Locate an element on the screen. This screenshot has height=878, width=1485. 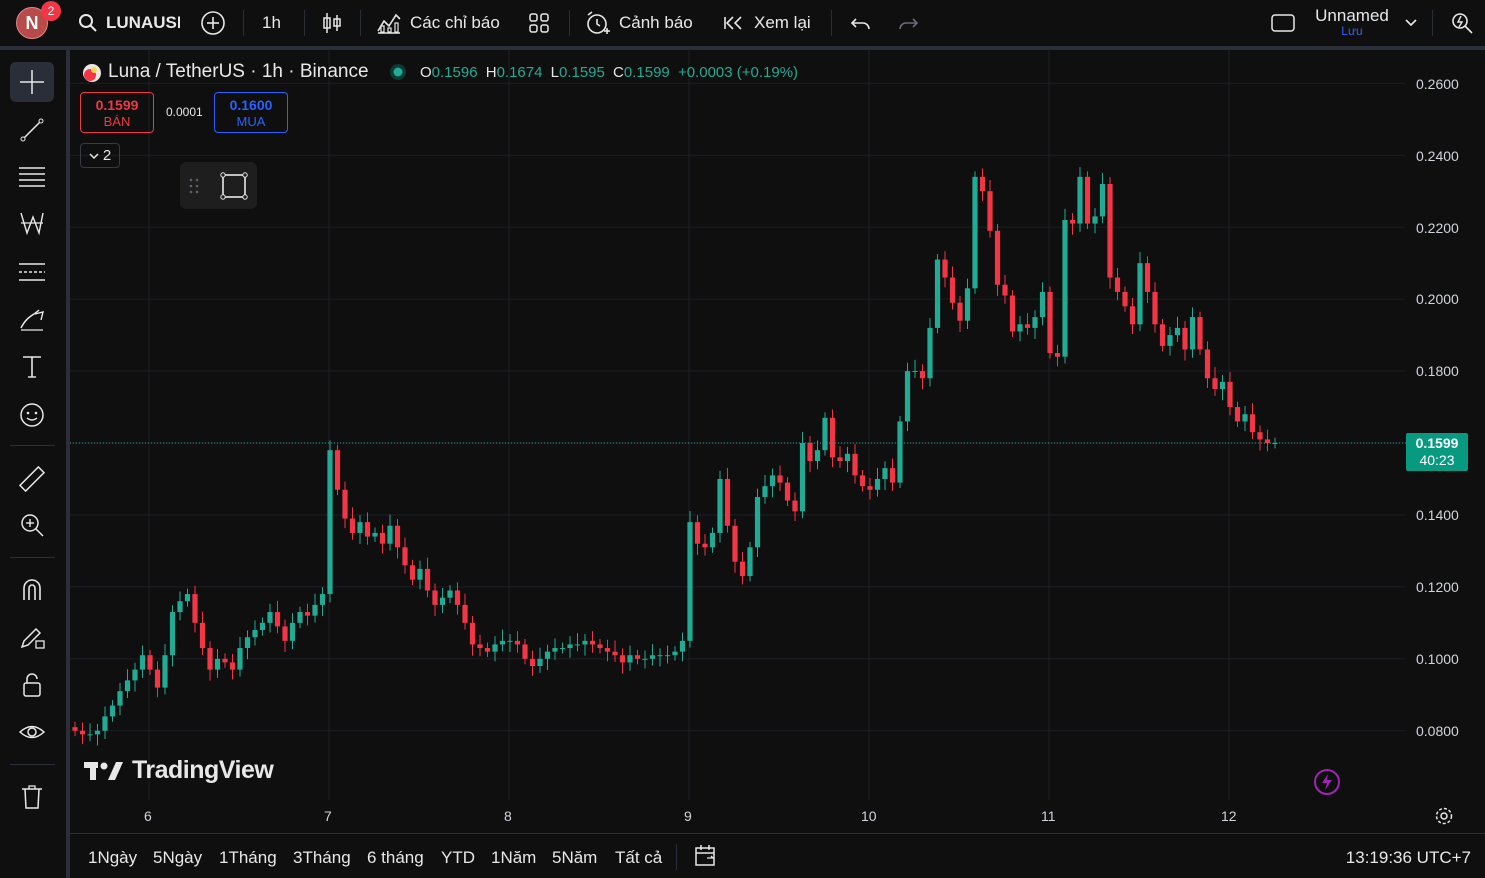
quick-search-button is located at coordinates (1462, 23).